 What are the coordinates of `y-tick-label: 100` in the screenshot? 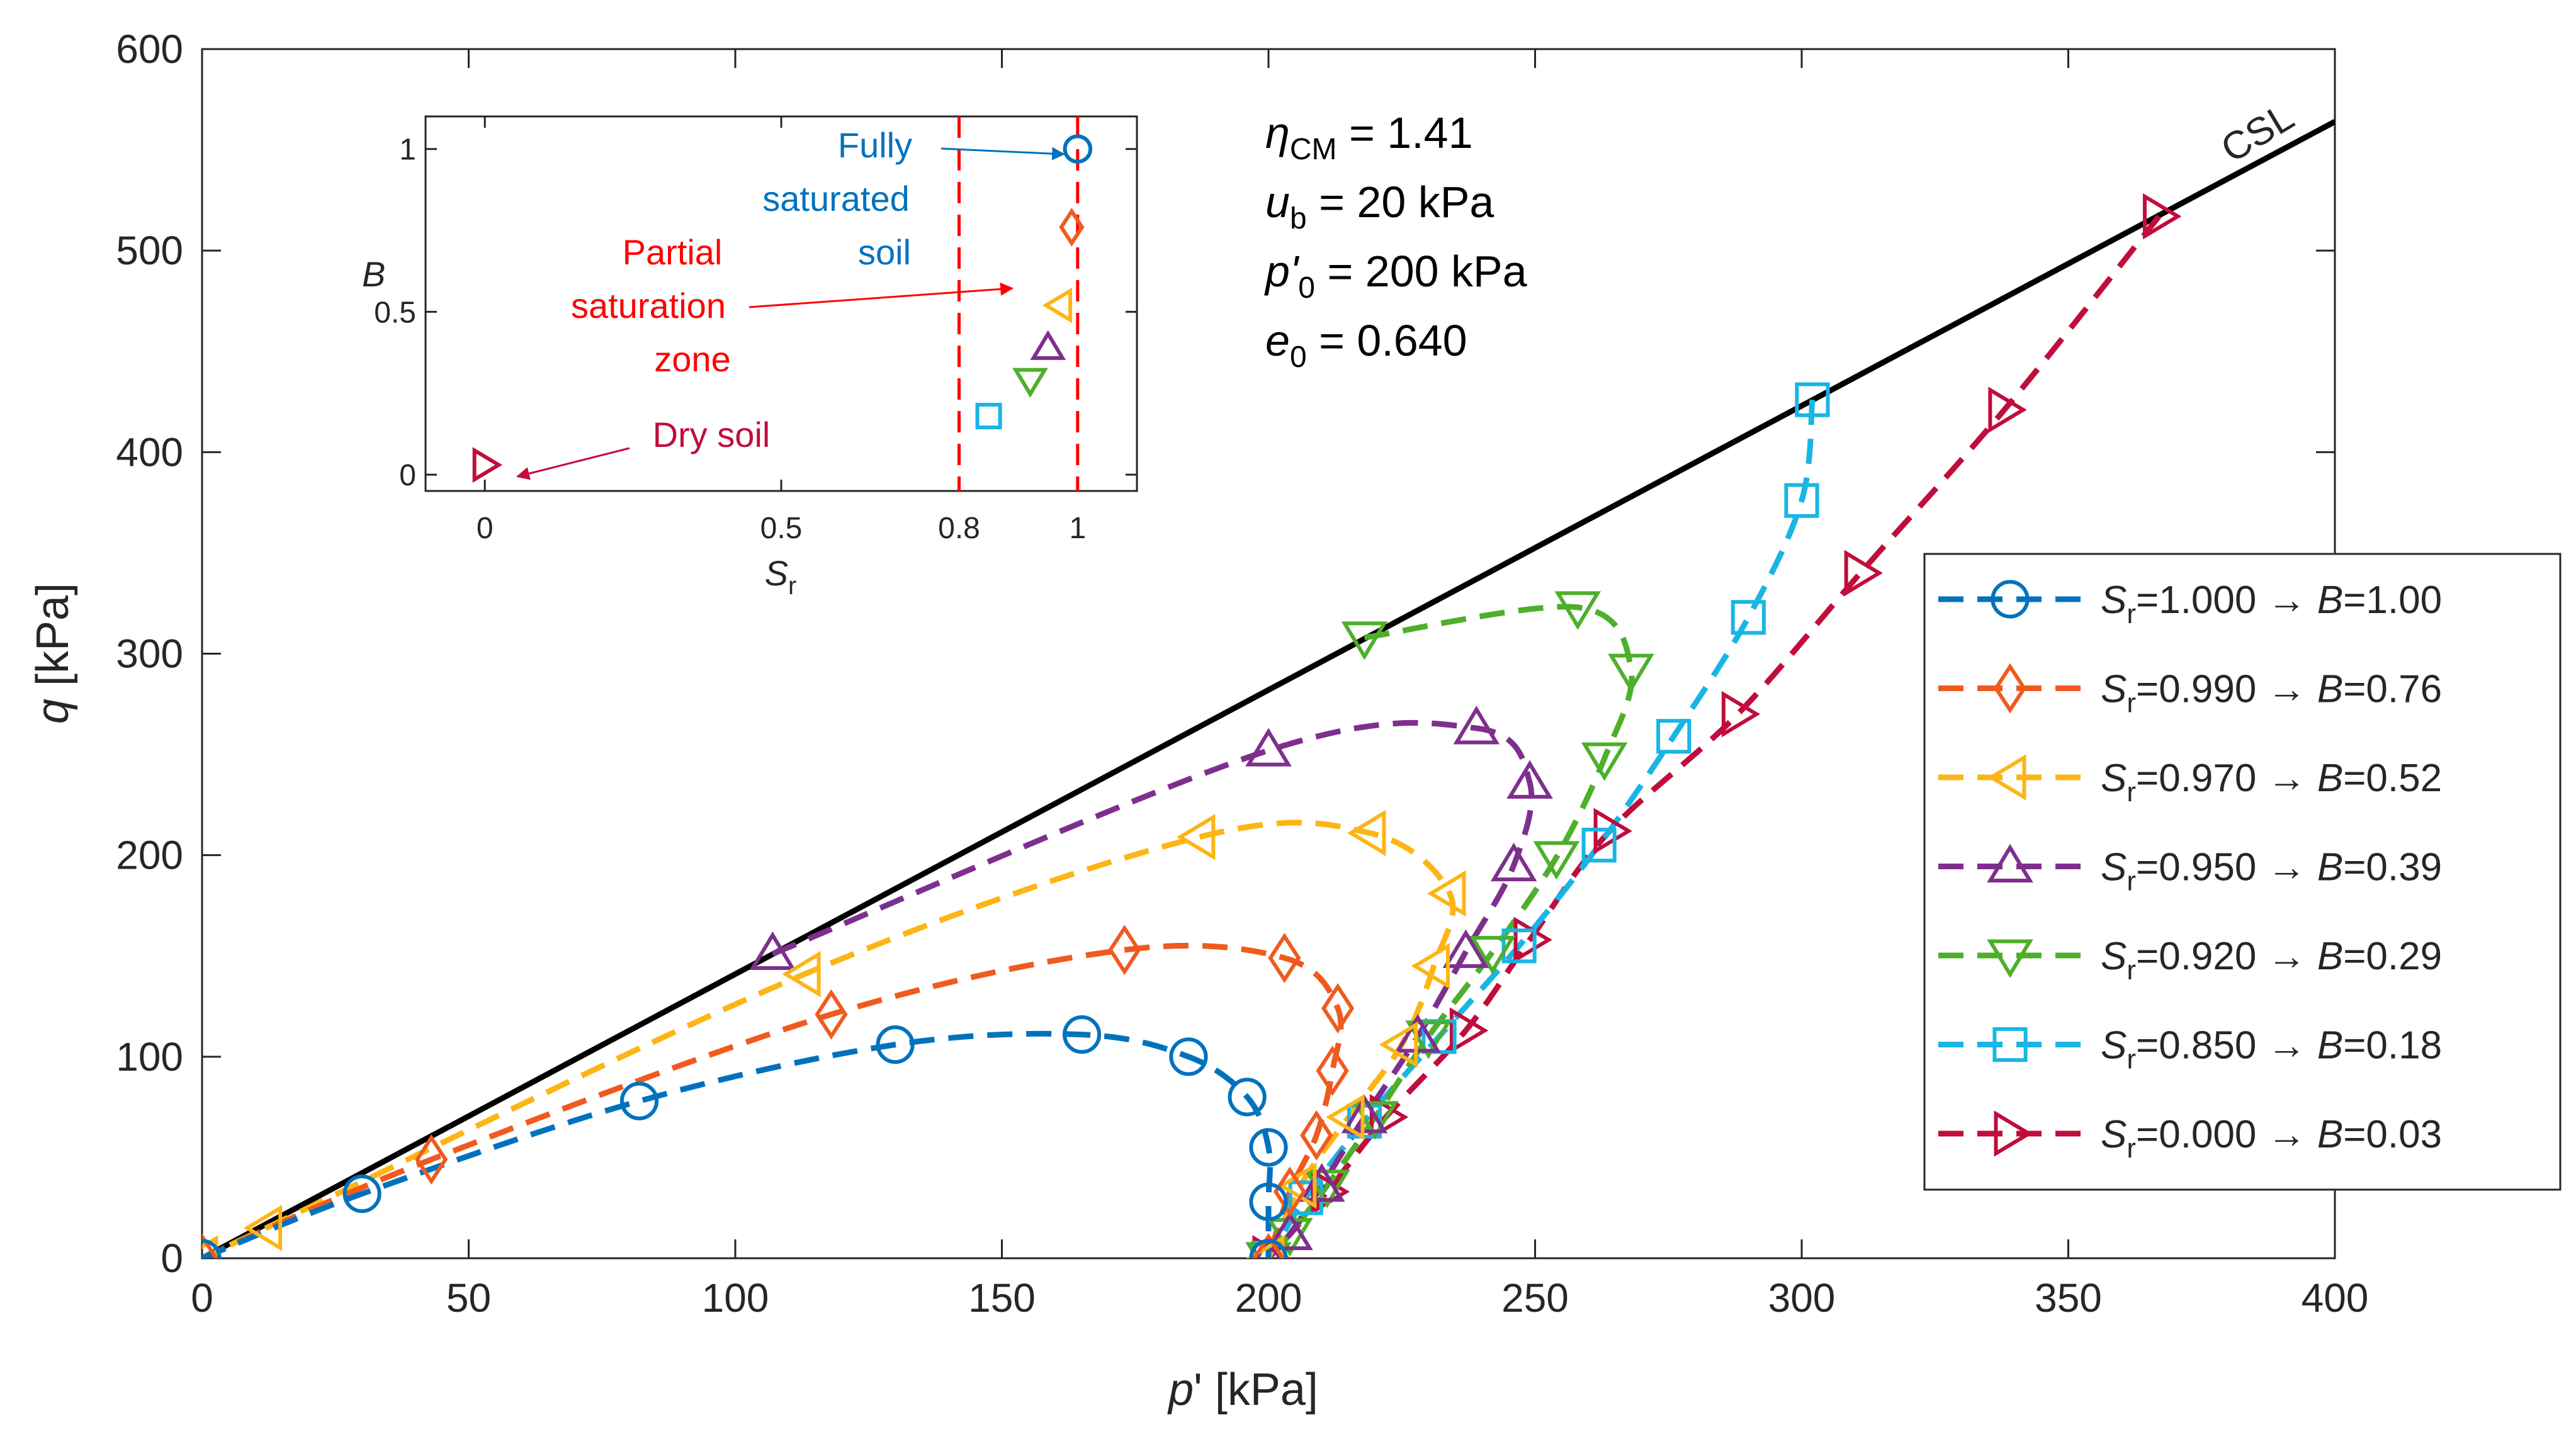 It's located at (149, 1056).